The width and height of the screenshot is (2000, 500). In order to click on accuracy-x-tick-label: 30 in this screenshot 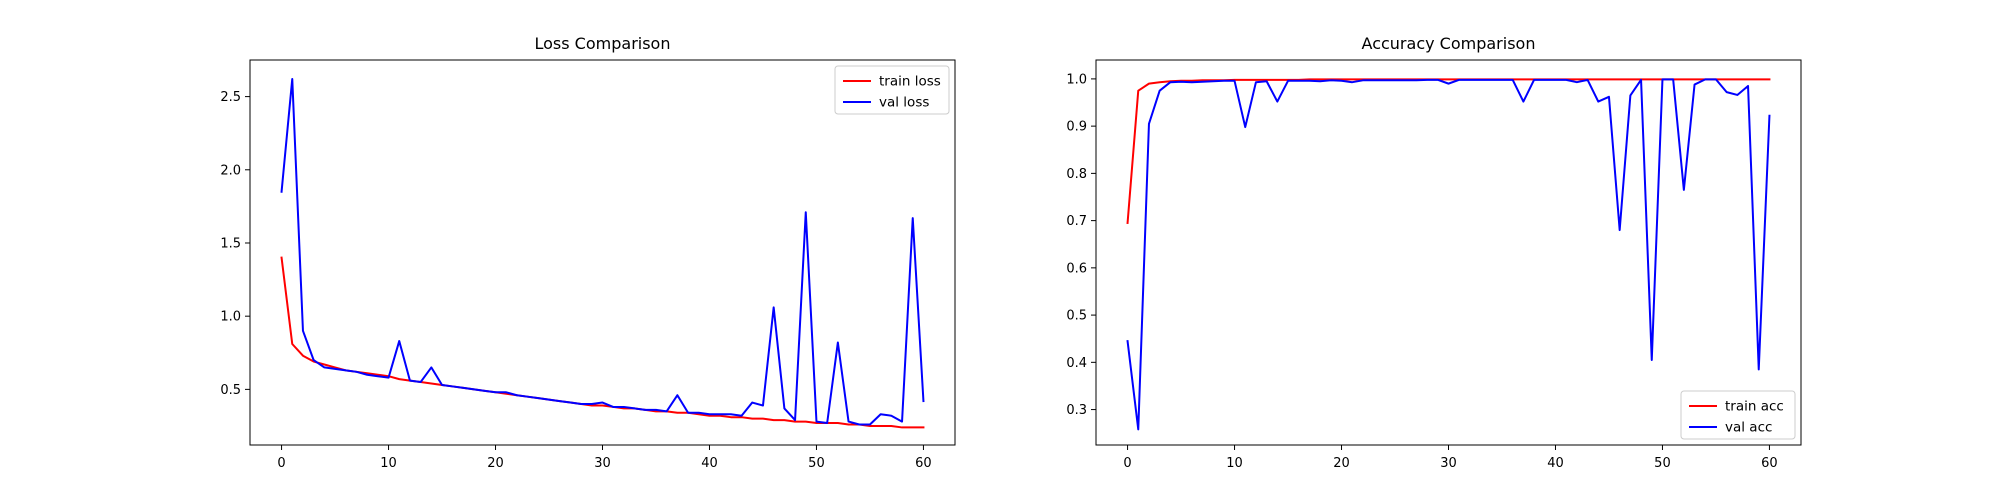, I will do `click(1448, 463)`.